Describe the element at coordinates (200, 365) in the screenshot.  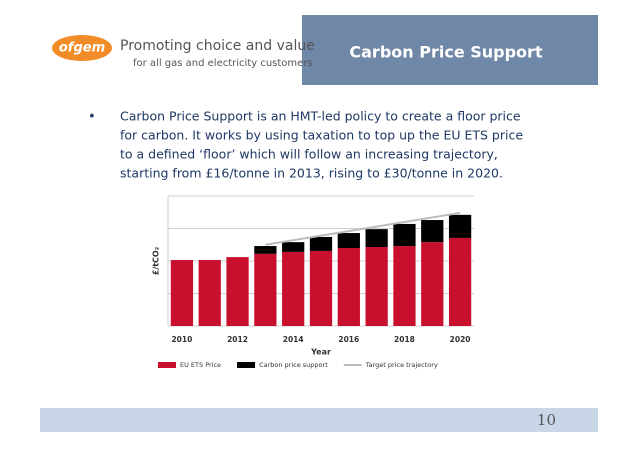
I see `legend-label: EU ETS Price` at that location.